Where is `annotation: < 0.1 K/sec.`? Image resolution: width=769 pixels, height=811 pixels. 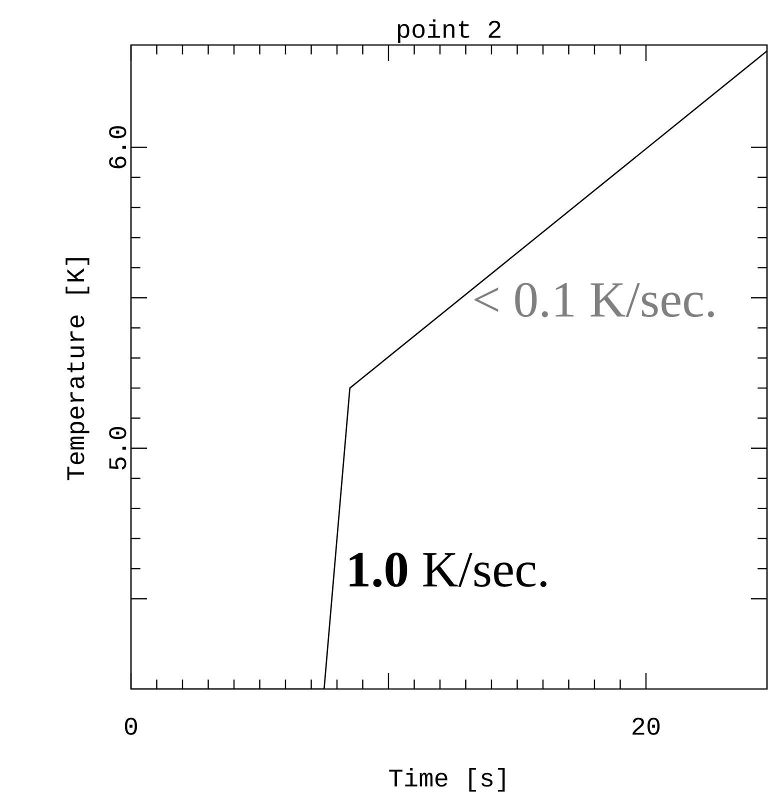 annotation: < 0.1 K/sec. is located at coordinates (594, 300).